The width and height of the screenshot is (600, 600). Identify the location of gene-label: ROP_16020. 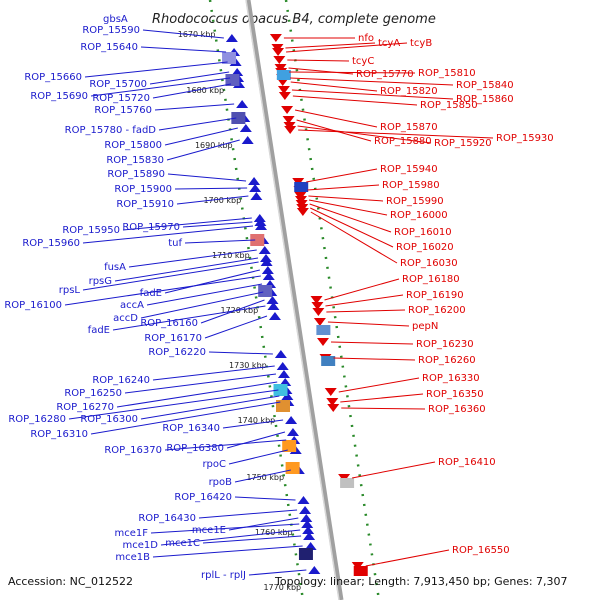
(425, 247).